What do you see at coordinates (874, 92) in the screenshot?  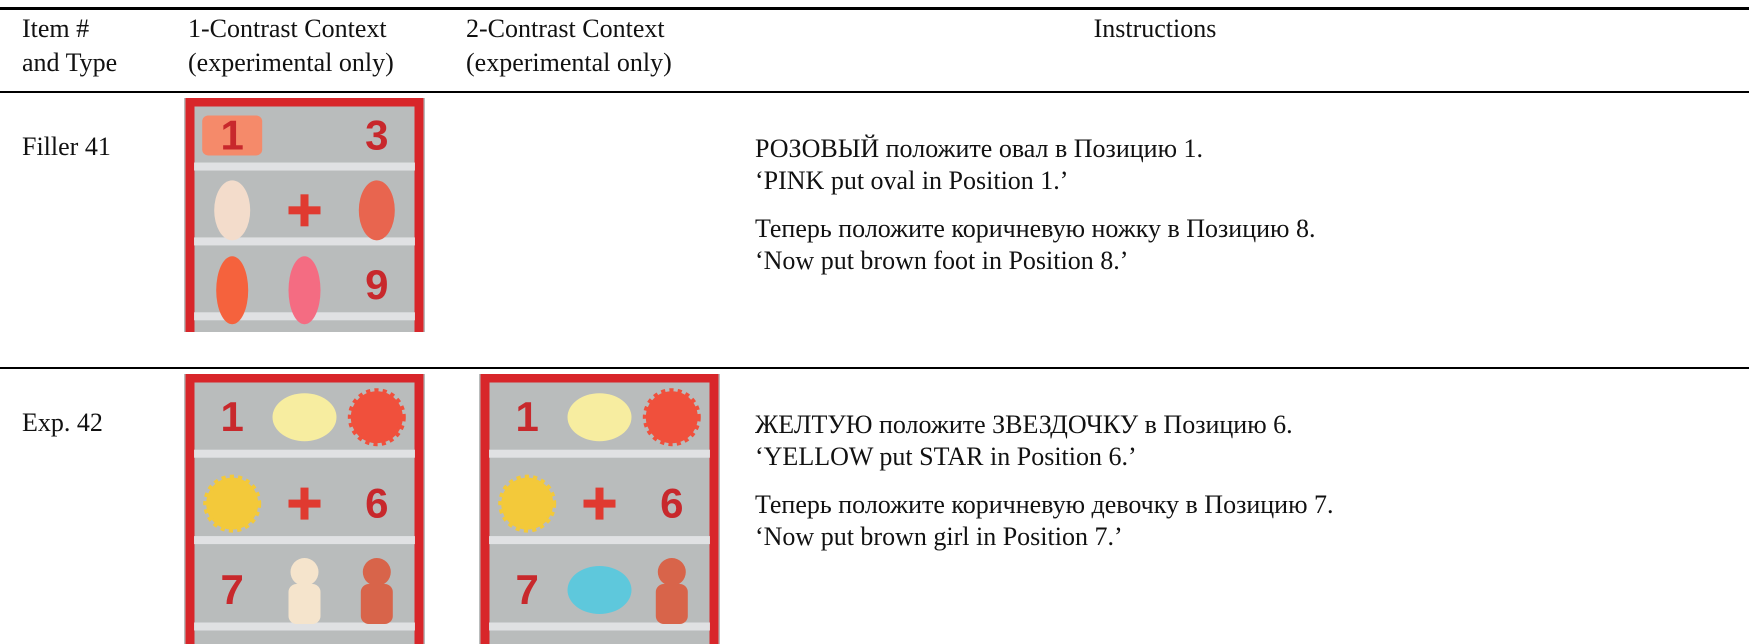 I see `header-rule` at bounding box center [874, 92].